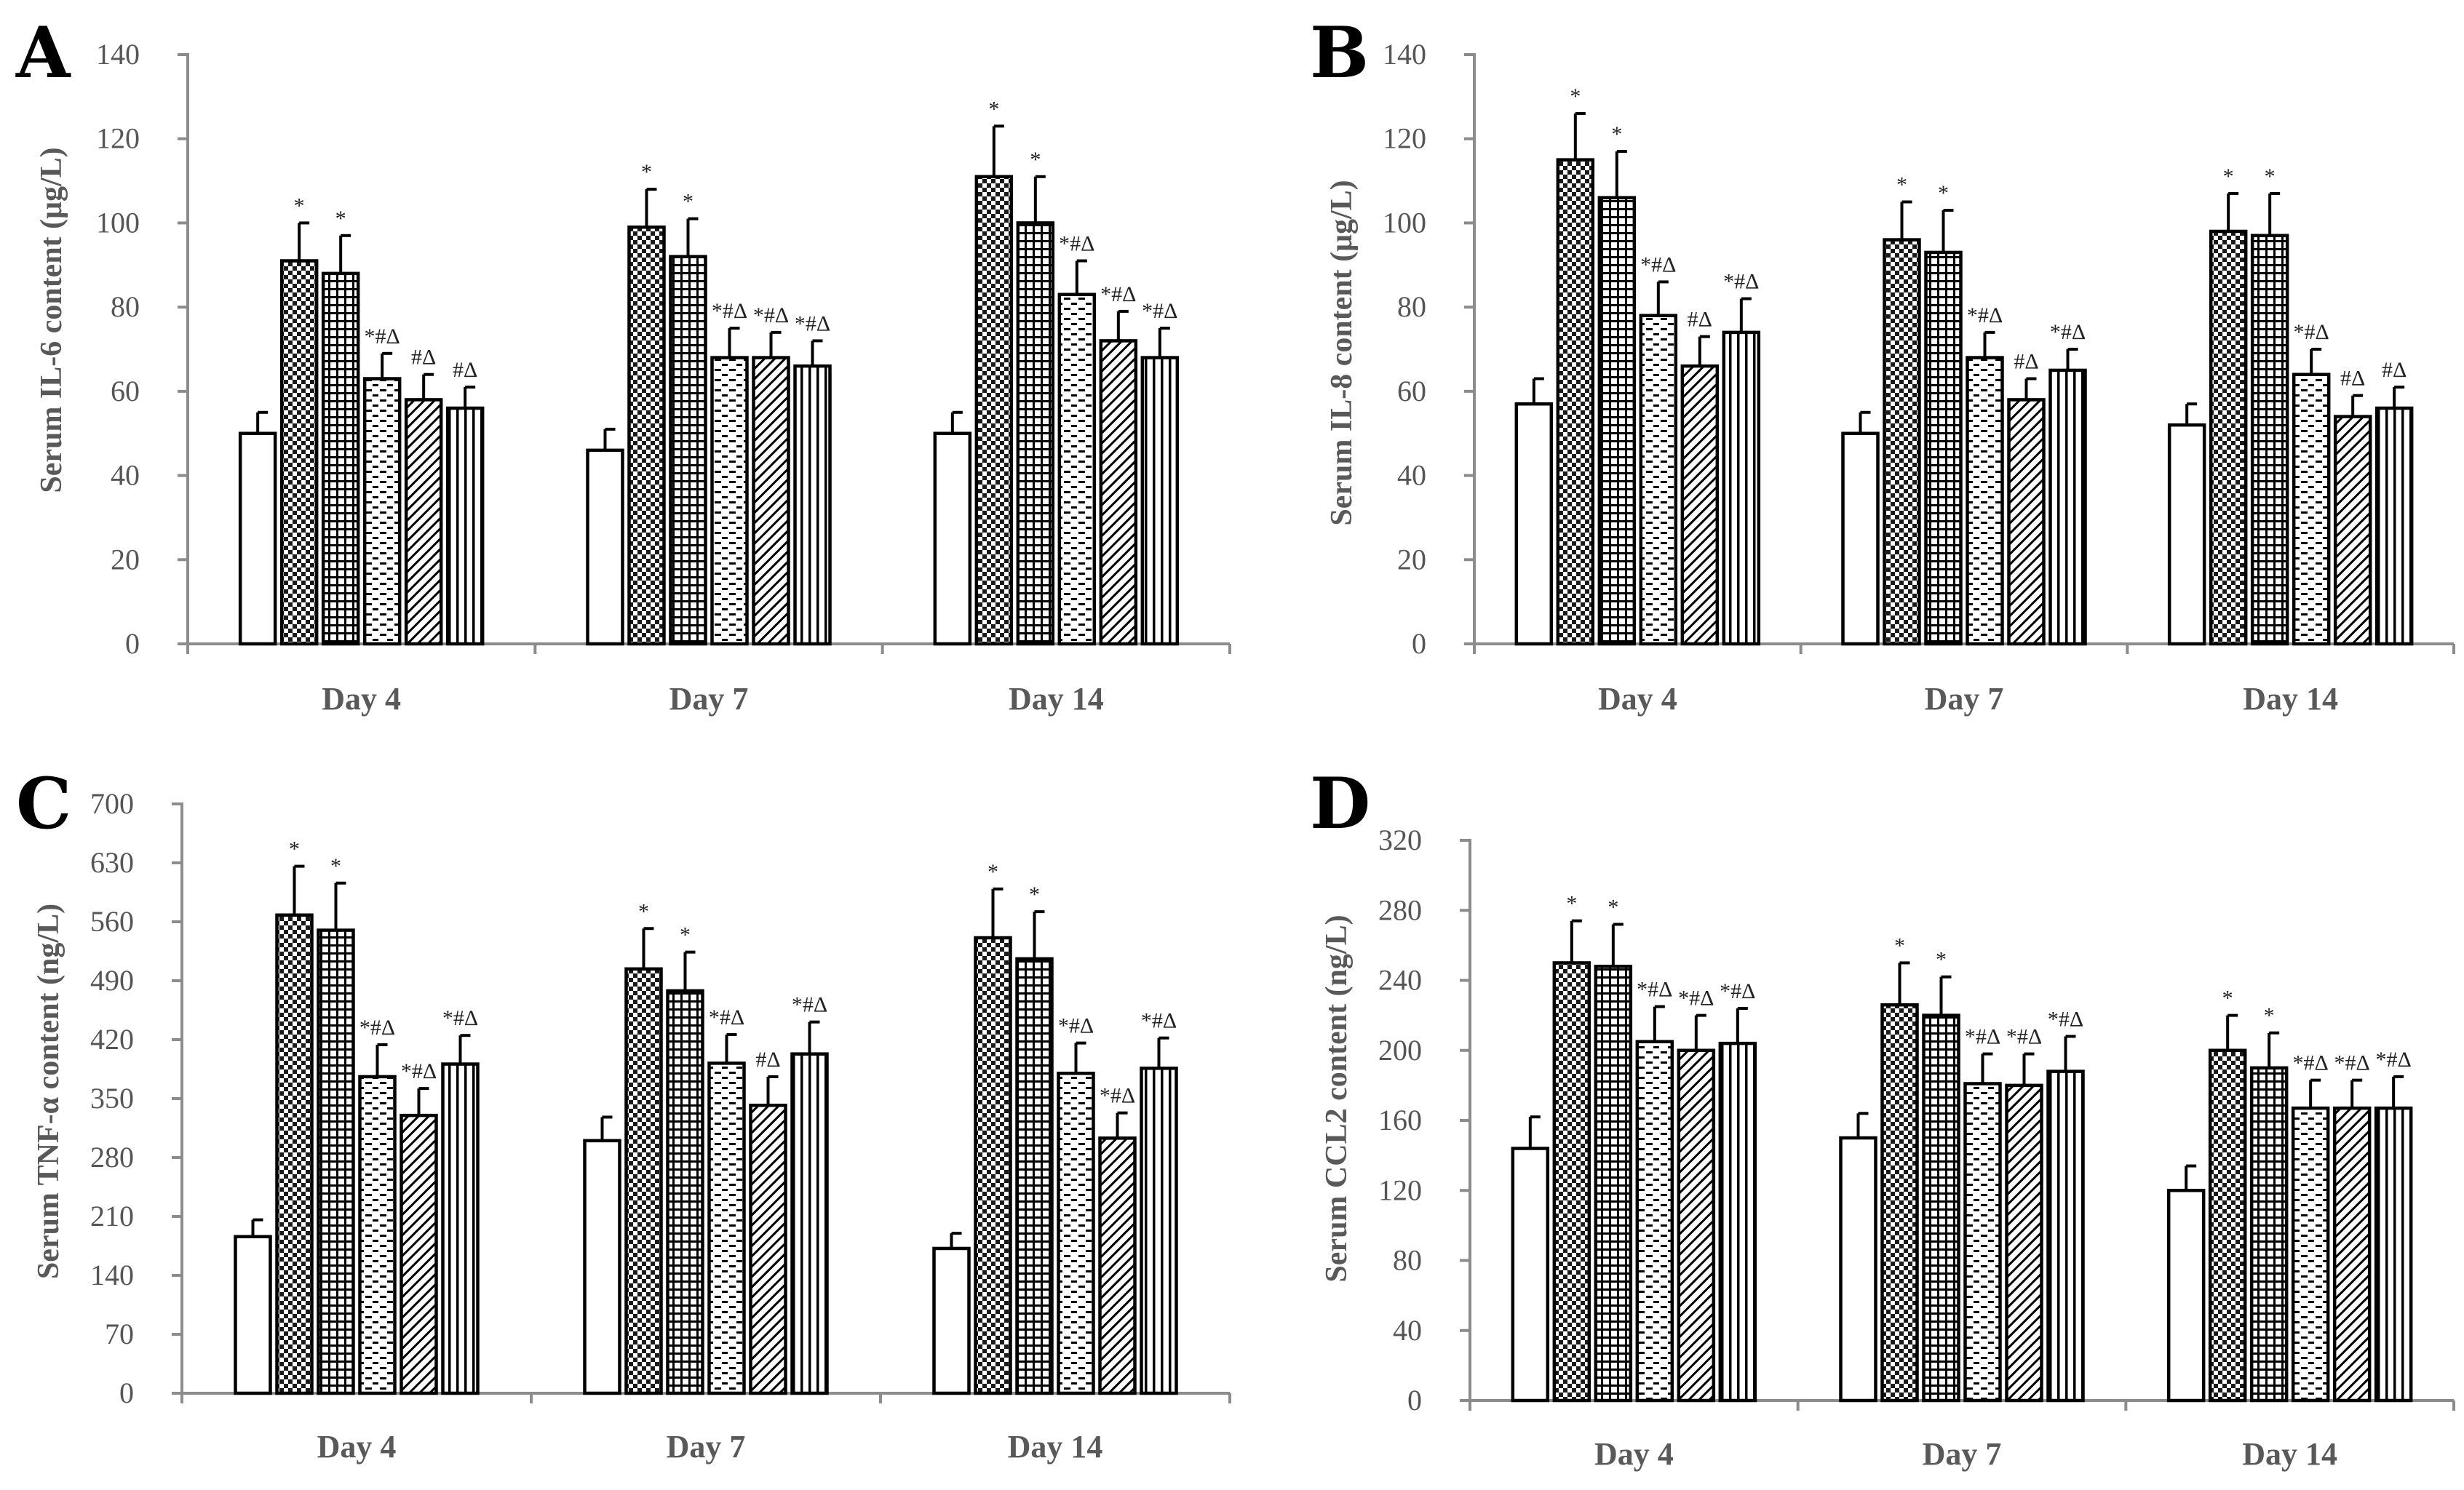 This screenshot has width=2464, height=1490. Describe the element at coordinates (1342, 352) in the screenshot. I see `panel-b-y-axis-title: Serum IL-8 content (μg/L)` at that location.